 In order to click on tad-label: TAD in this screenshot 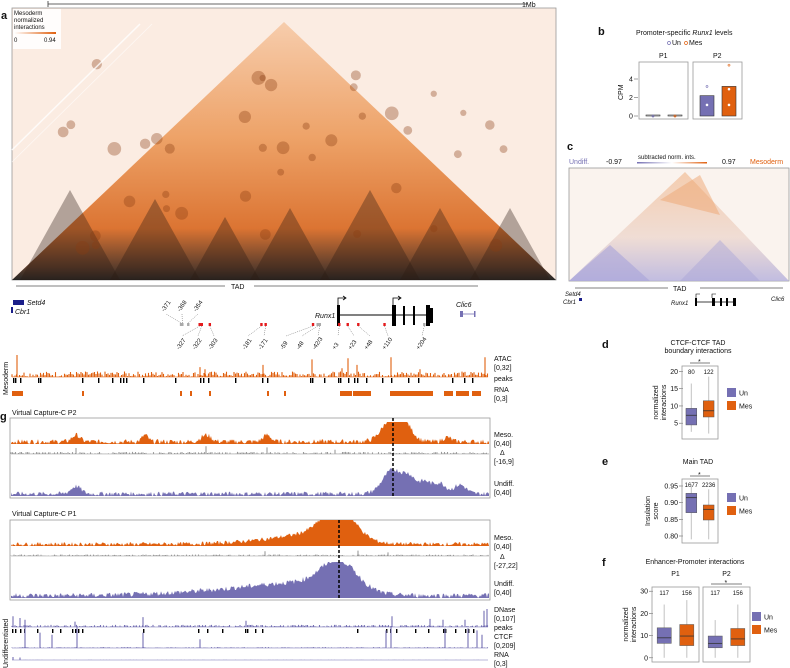, I will do `click(237, 287)`.